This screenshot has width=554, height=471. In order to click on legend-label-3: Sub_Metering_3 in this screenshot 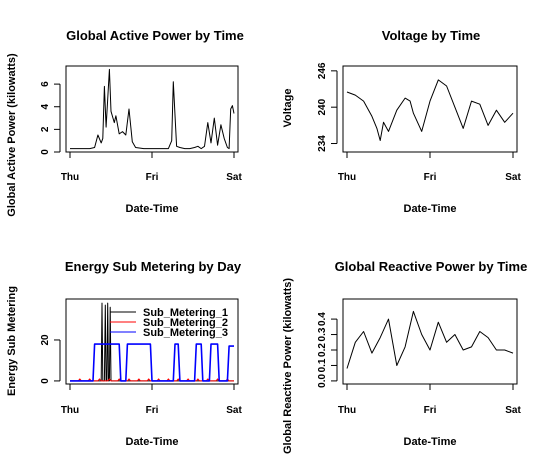, I will do `click(185, 333)`.